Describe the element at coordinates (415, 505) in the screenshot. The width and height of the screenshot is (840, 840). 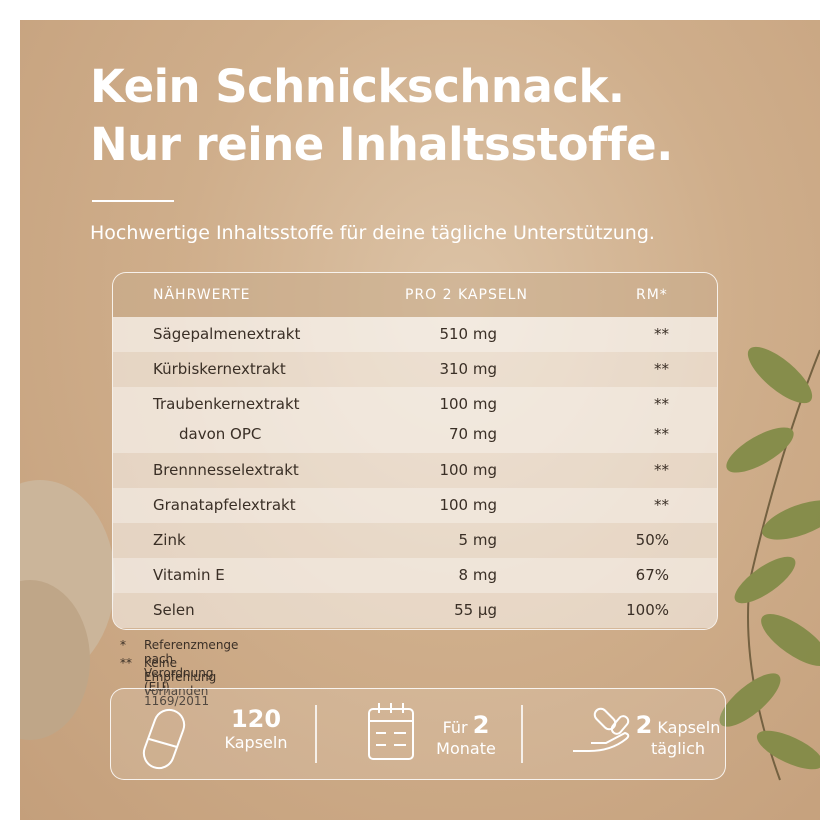
I see `table-row: Granatapfelextrakt 100 mg **` at that location.